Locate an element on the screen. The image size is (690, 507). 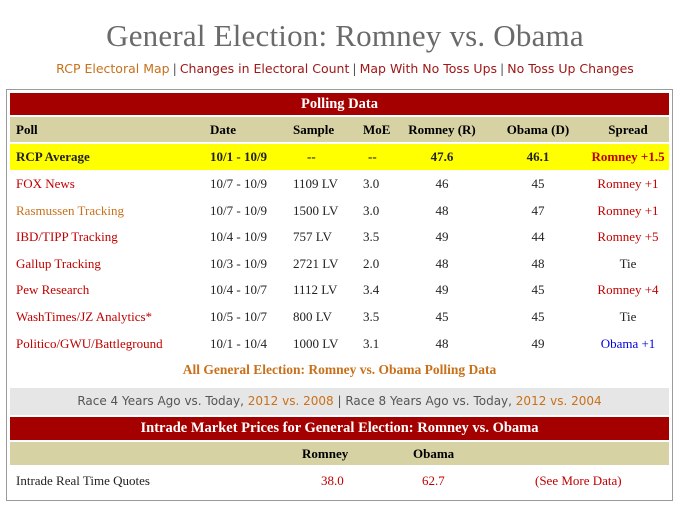
col-spread: Spread is located at coordinates (628, 129).